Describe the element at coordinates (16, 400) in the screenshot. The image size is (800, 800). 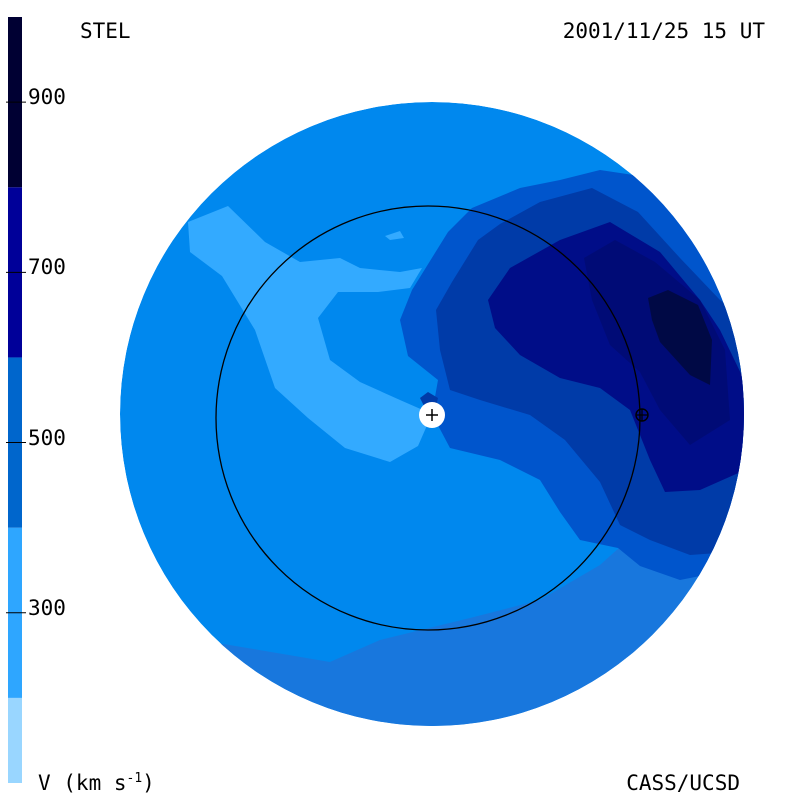
I see `velocity-colorbar` at that location.